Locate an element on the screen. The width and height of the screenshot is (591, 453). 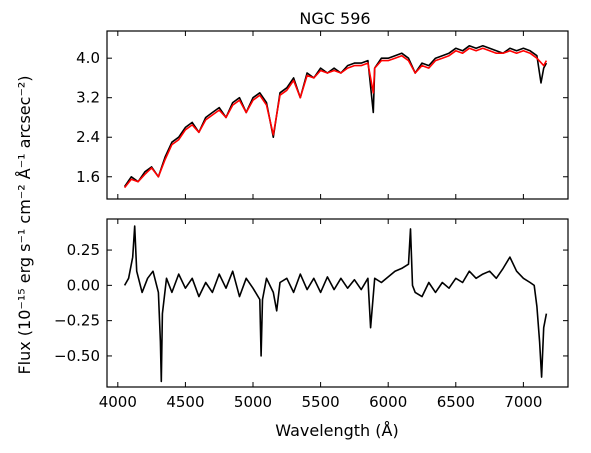
bottom-x-tick-label: 7000 is located at coordinates (523, 402).